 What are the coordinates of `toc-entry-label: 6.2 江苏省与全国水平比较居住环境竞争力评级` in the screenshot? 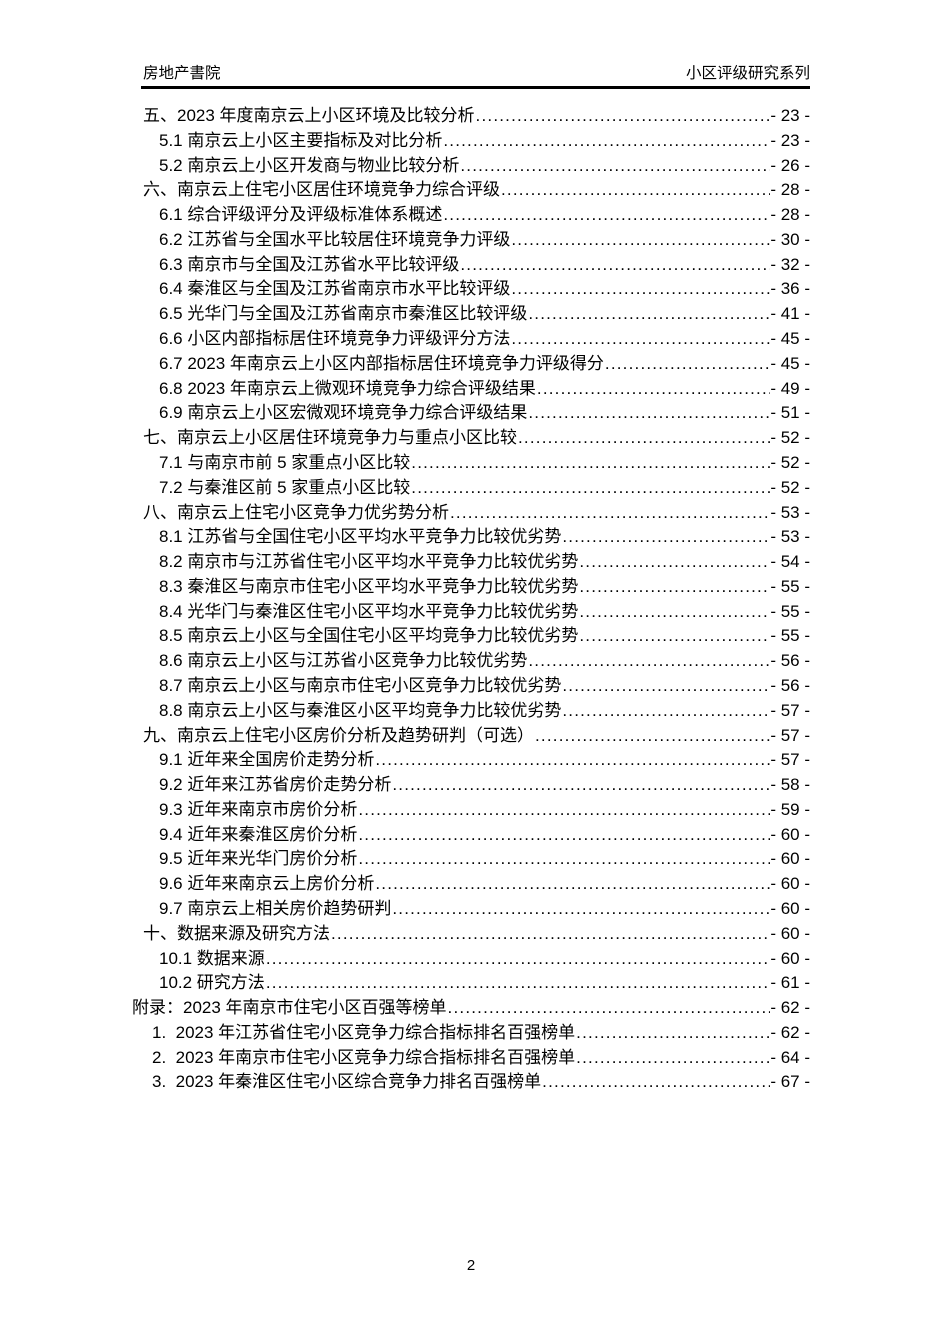 It's located at (335, 239).